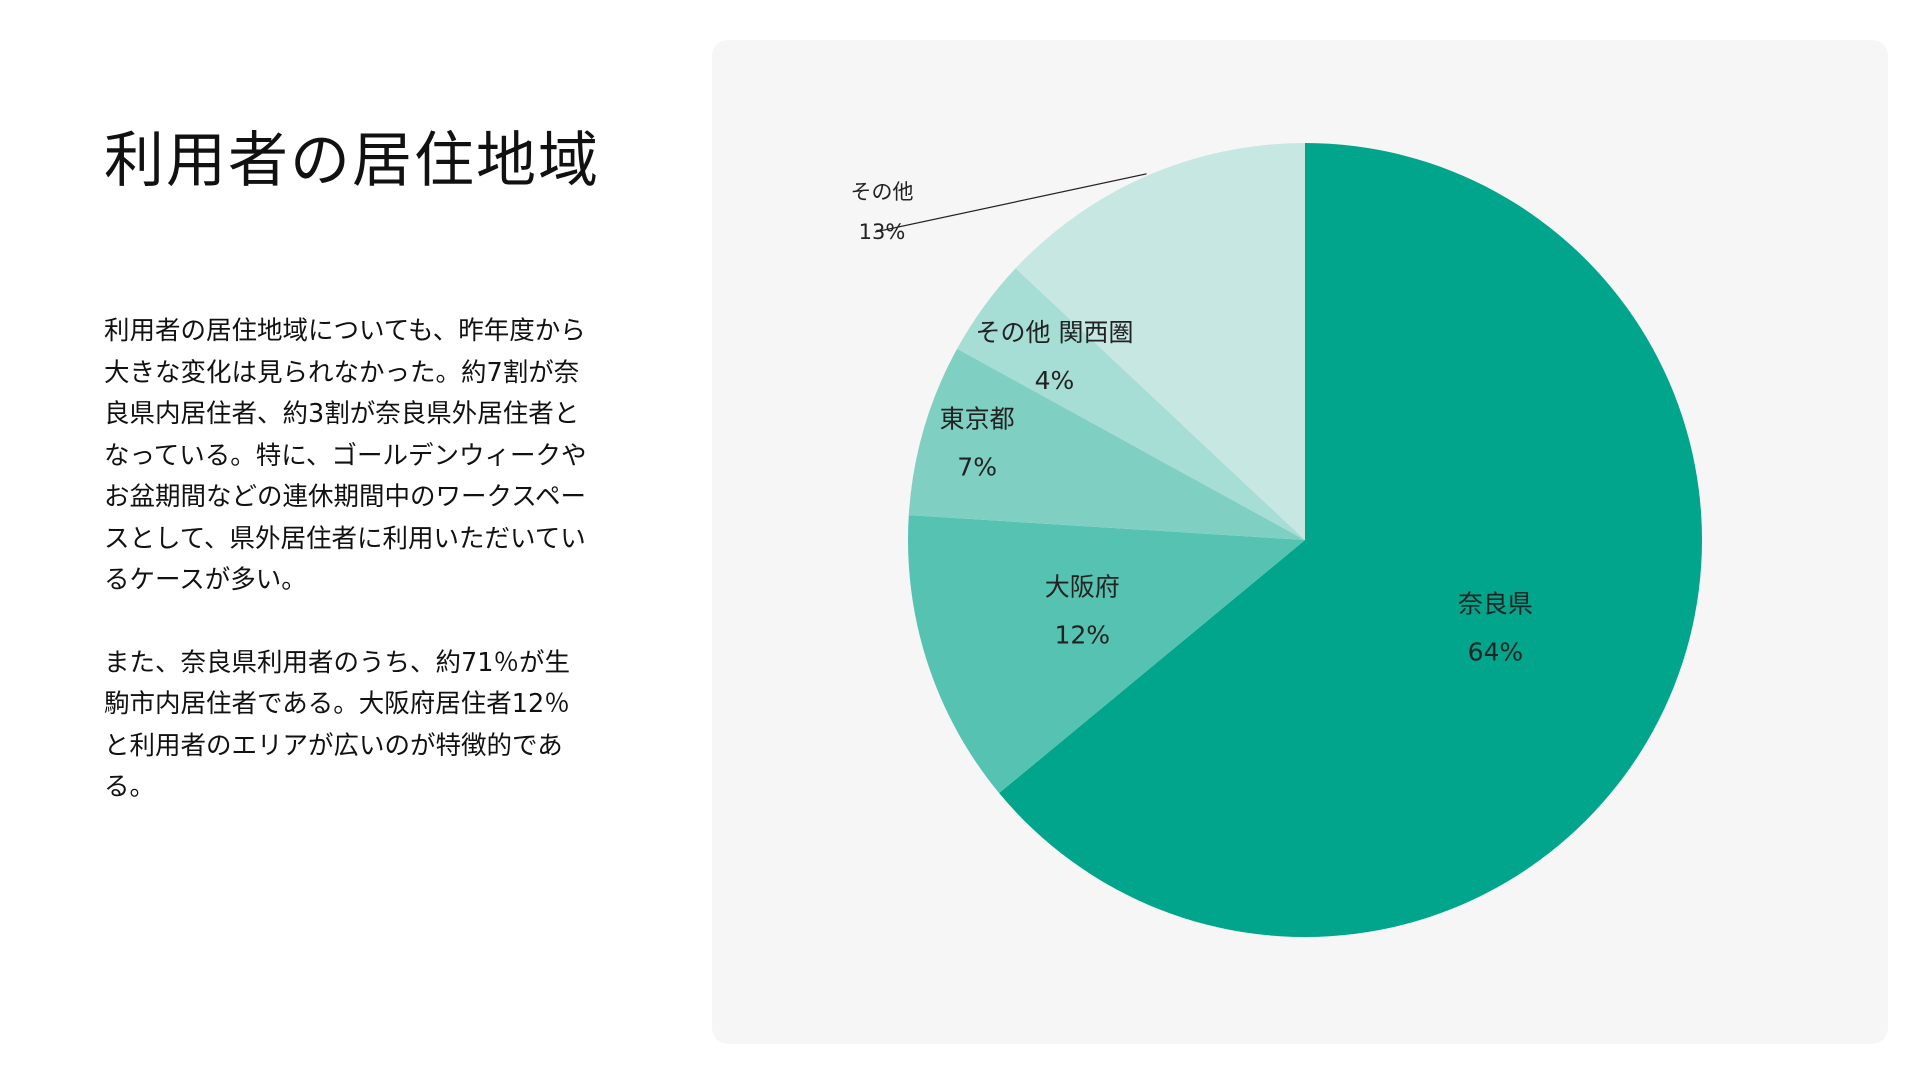  I want to click on slice-4-value-label: 4%, so click(1055, 380).